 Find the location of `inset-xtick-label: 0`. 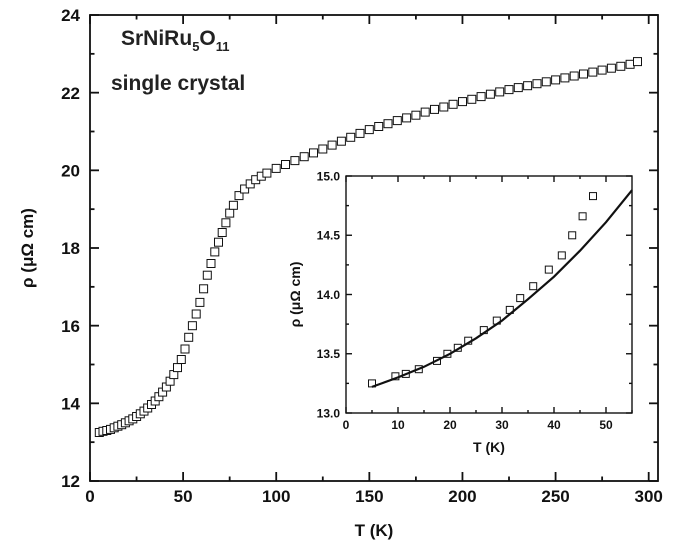

inset-xtick-label: 0 is located at coordinates (346, 425).